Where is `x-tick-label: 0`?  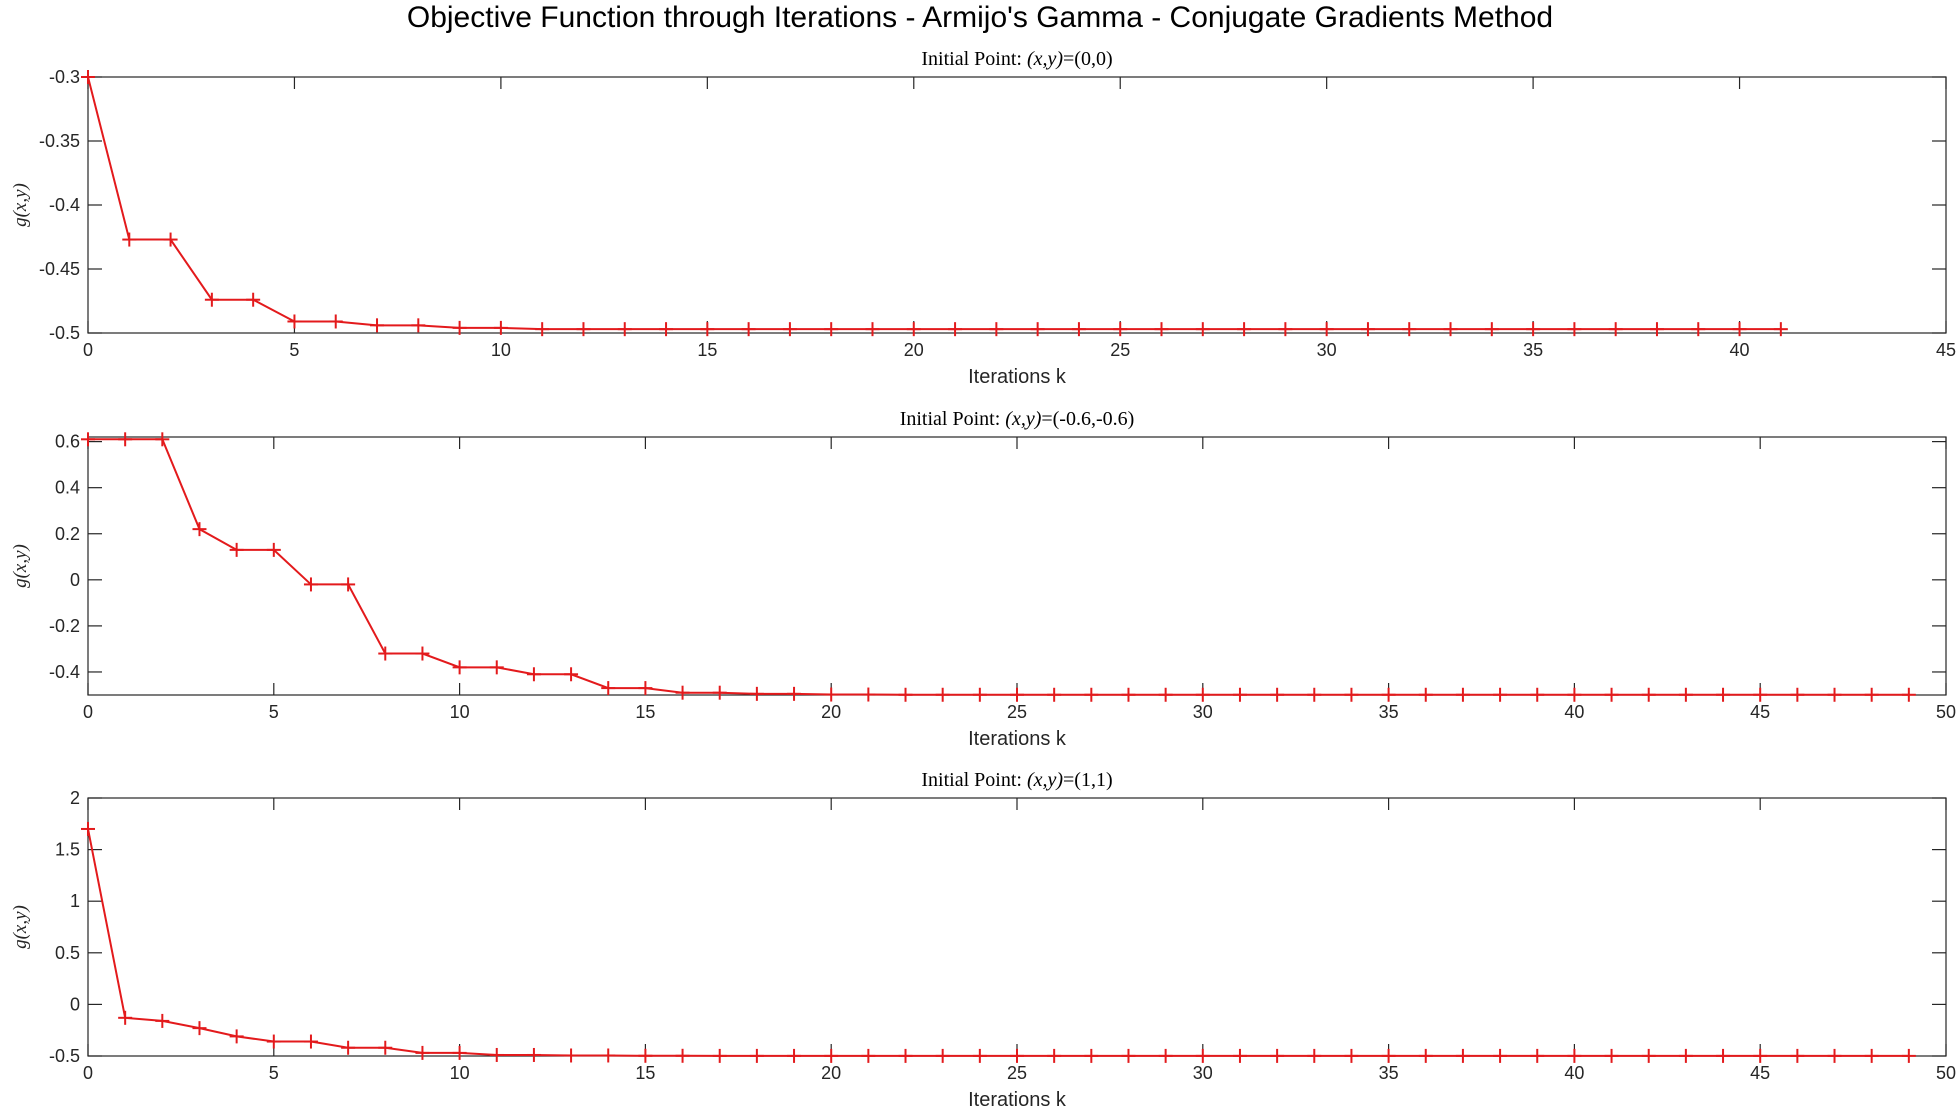 x-tick-label: 0 is located at coordinates (88, 350).